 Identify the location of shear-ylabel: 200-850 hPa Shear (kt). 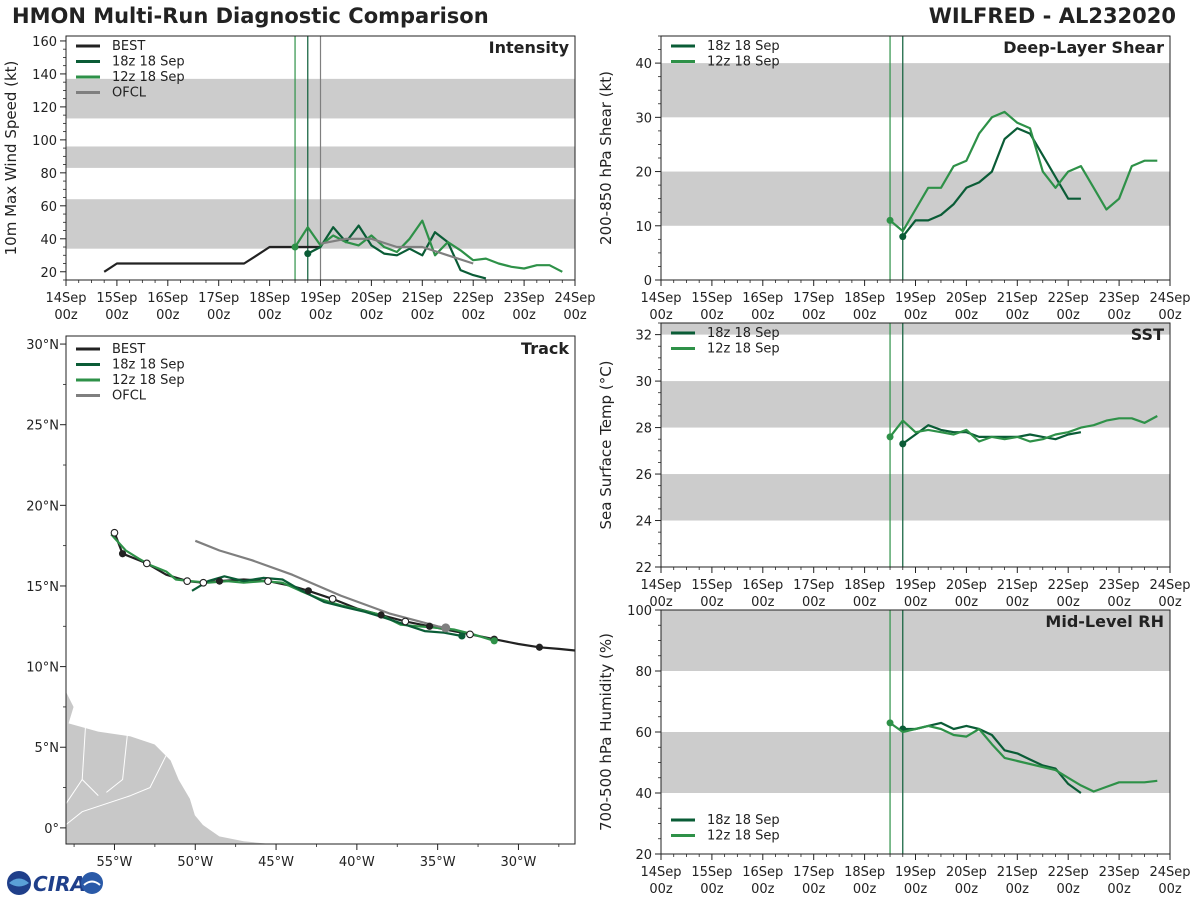
(606, 158).